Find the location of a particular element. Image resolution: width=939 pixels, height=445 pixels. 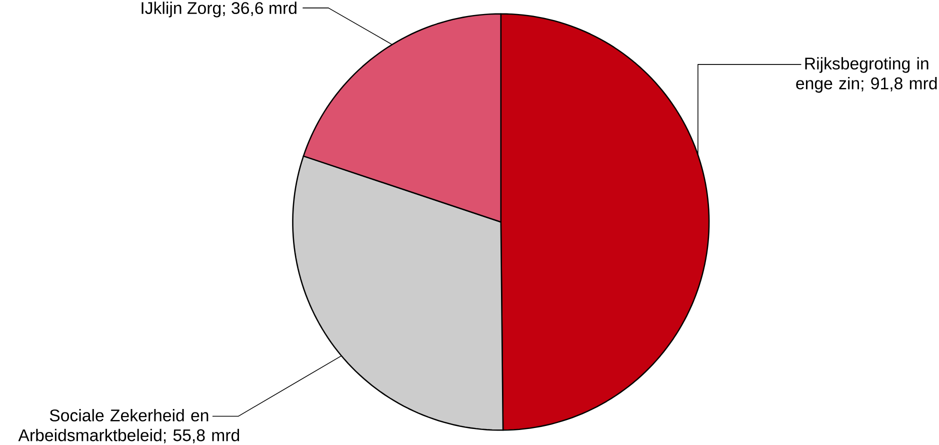

slice-label: IJklijn Zorg; 36,6 mrd is located at coordinates (219, 10).